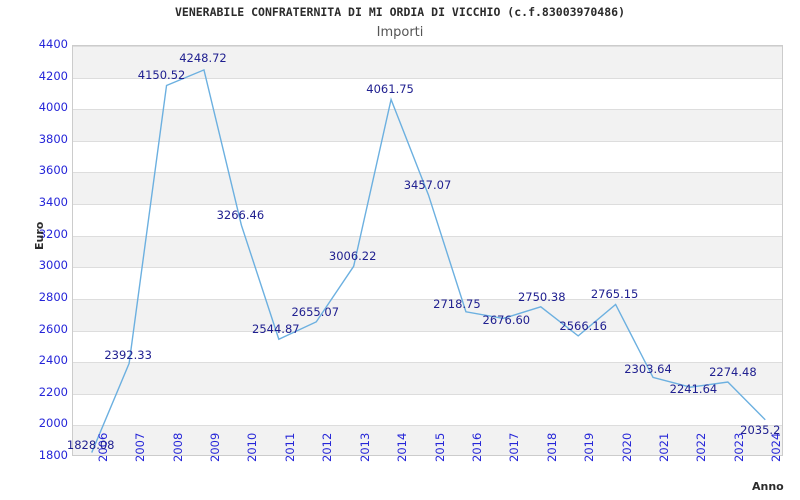 The image size is (800, 500). Describe the element at coordinates (626, 447) in the screenshot. I see `x-axis-tick: 2020` at that location.